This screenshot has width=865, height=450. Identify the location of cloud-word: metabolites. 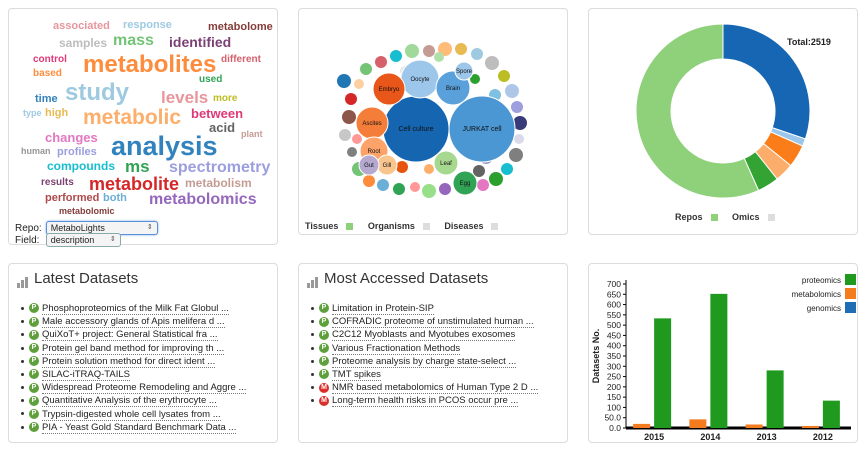
(150, 64).